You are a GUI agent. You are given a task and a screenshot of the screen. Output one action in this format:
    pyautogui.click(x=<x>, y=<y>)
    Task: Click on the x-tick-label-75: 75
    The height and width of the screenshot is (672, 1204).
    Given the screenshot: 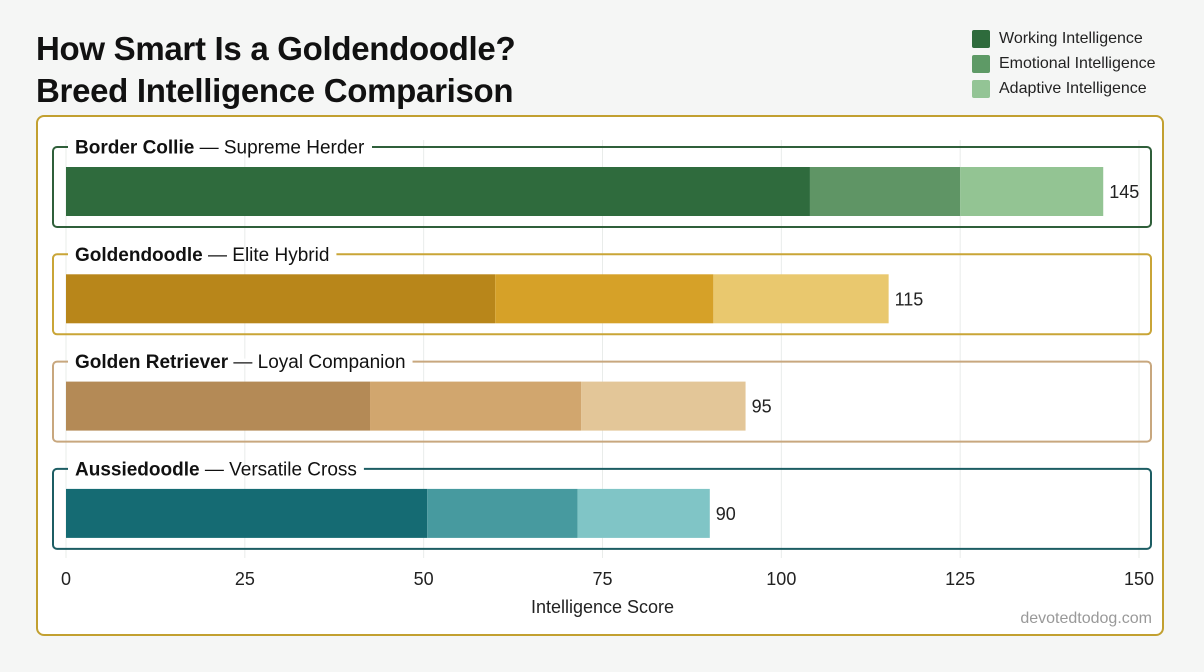 What is the action you would take?
    pyautogui.click(x=602, y=579)
    